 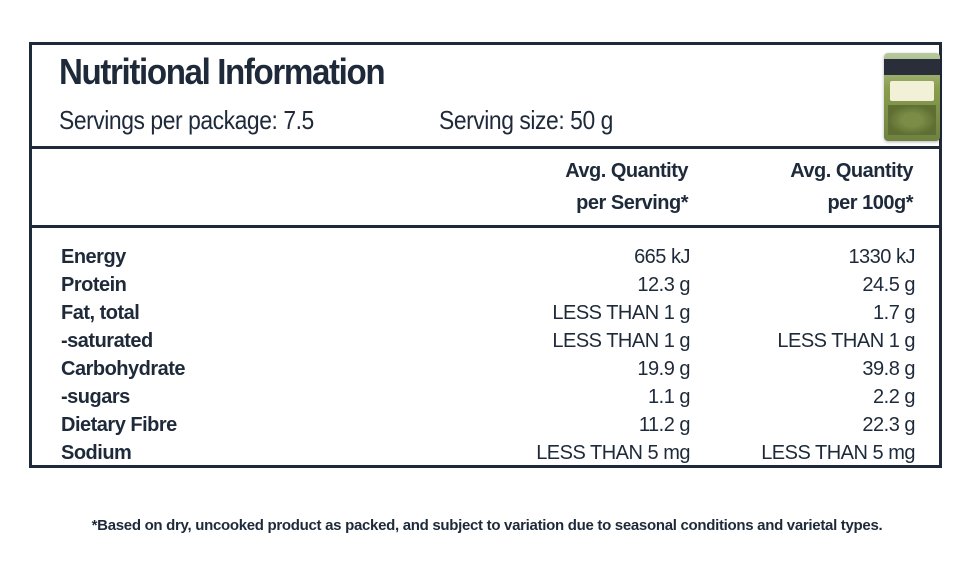 I want to click on table-row: Sodium LESS THAN 5 mg LESS THAN 5 mg, so click(x=485, y=453).